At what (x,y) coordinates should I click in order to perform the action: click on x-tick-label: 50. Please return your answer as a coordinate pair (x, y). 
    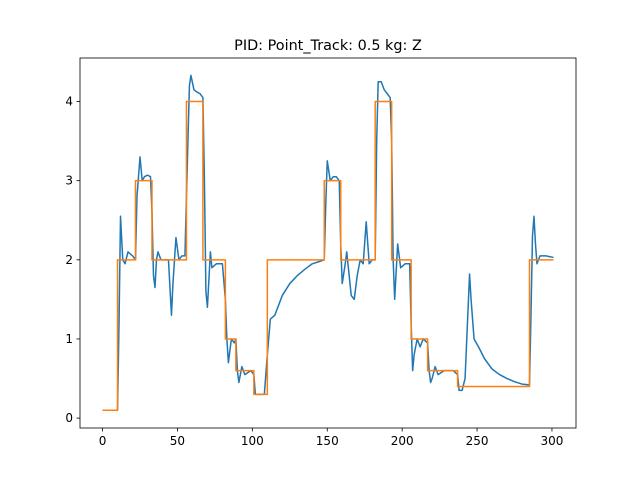
    Looking at the image, I should click on (177, 441).